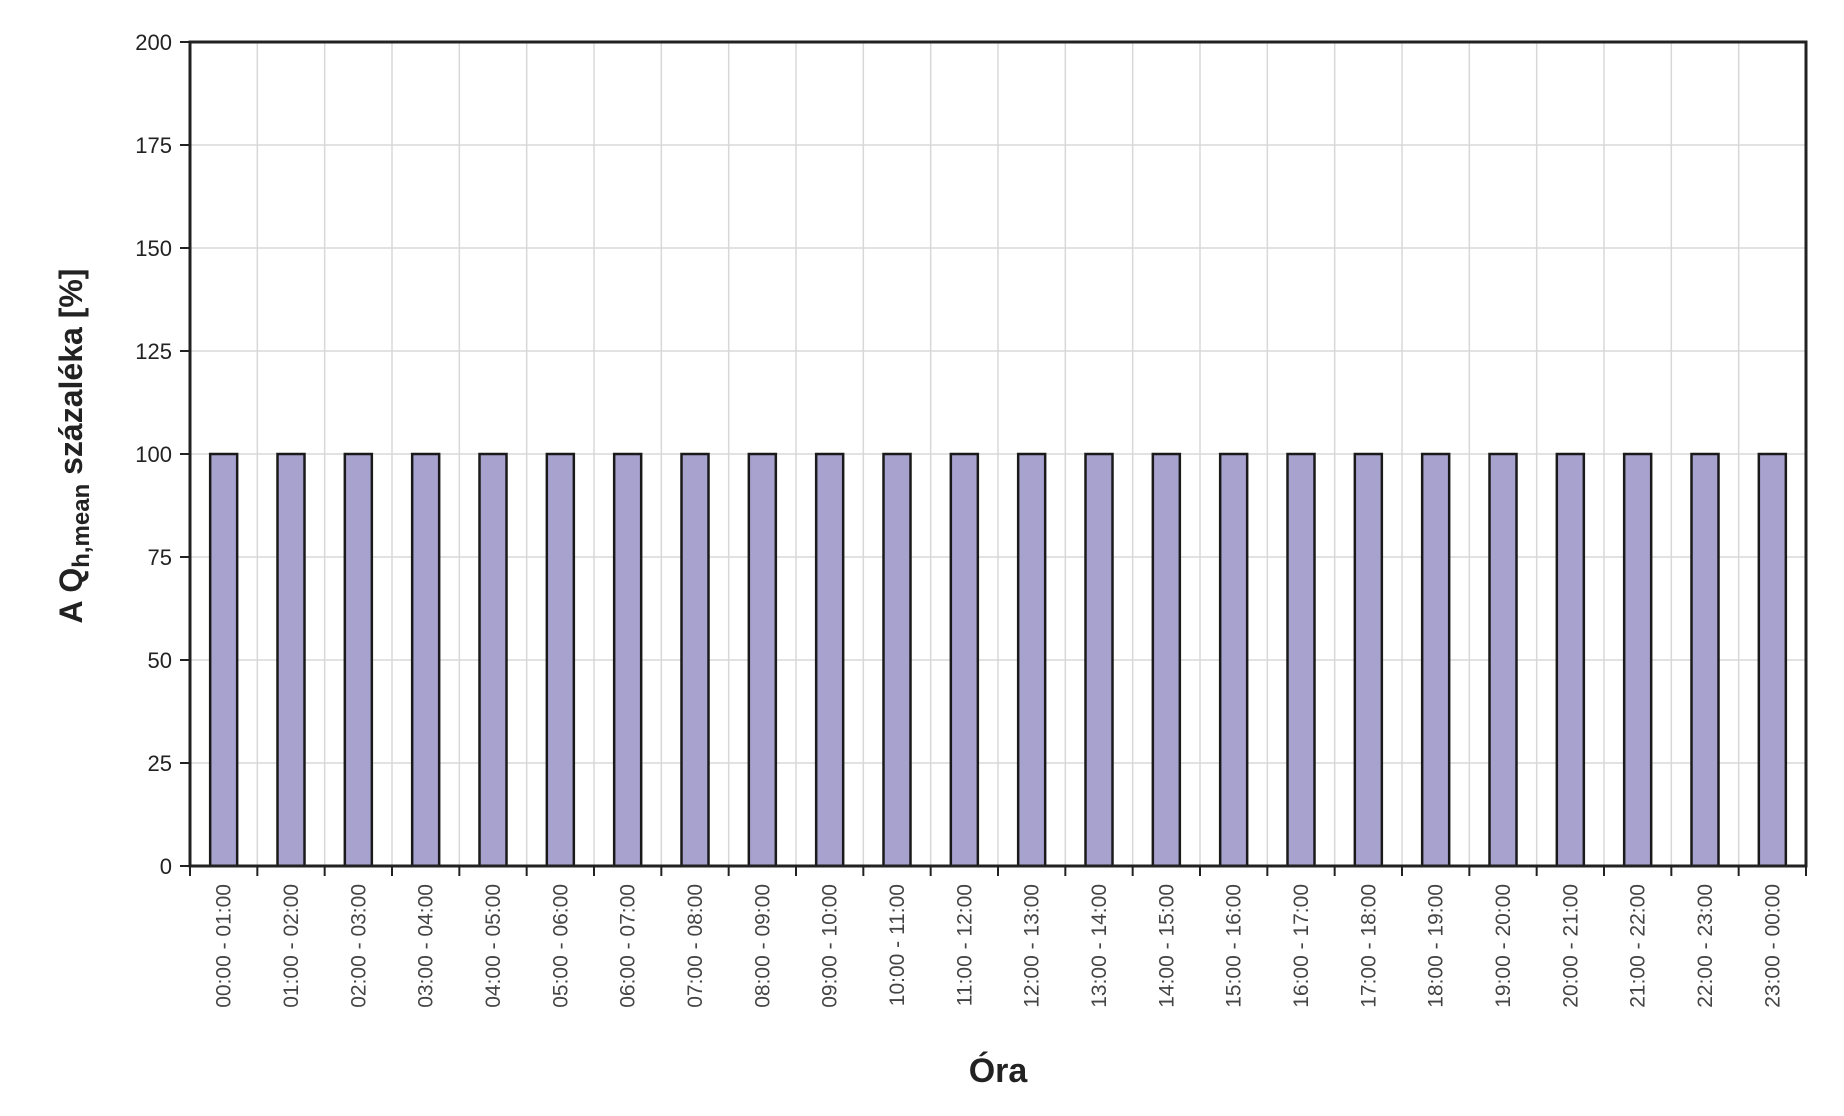  What do you see at coordinates (1099, 946) in the screenshot?
I see `x-tick-label: 13:00 - 14:00` at bounding box center [1099, 946].